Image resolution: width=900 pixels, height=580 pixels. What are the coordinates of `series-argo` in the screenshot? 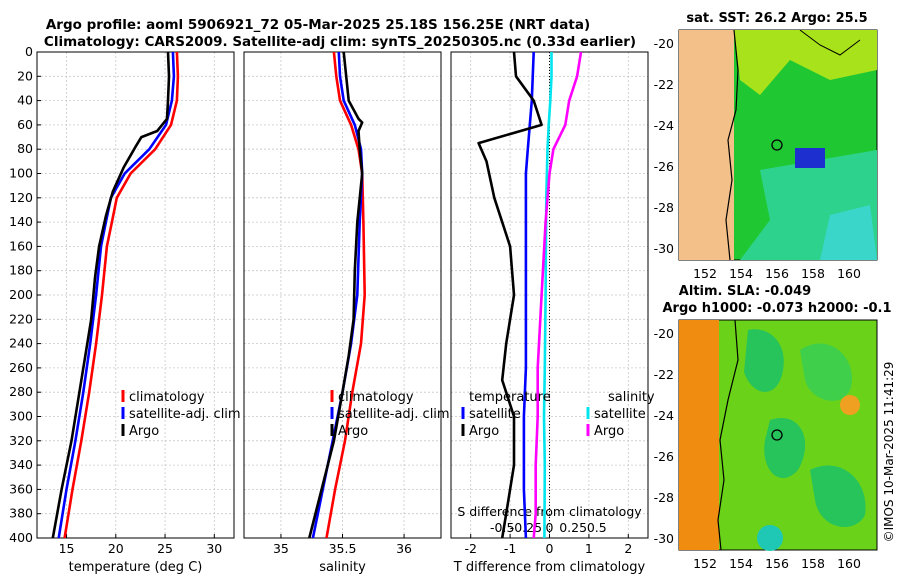 It's located at (111, 295).